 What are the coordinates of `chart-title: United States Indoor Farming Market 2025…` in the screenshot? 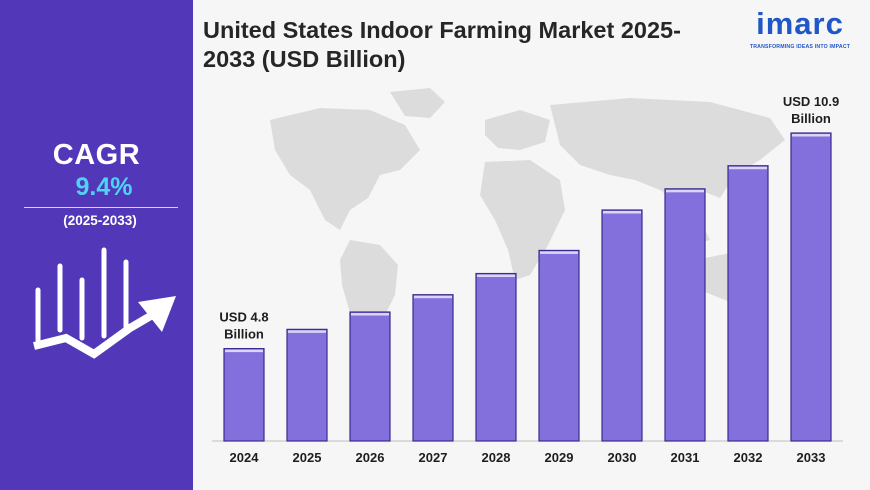 It's located at (442, 44).